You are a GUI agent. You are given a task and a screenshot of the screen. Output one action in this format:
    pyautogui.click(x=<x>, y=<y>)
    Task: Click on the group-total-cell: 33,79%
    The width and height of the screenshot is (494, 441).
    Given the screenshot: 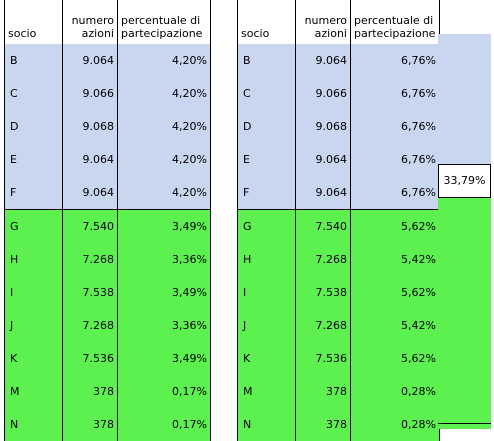 What is the action you would take?
    pyautogui.click(x=464, y=181)
    